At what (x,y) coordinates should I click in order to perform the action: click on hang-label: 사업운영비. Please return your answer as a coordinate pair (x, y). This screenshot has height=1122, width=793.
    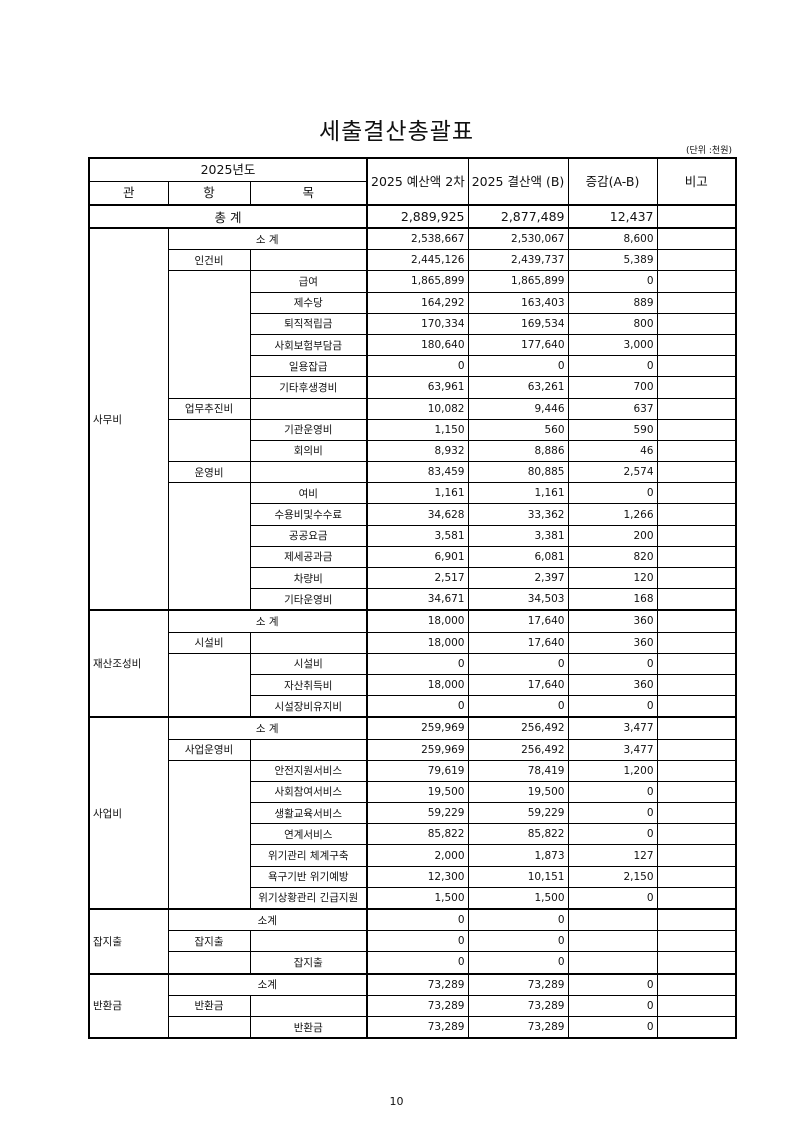
    Looking at the image, I should click on (209, 749).